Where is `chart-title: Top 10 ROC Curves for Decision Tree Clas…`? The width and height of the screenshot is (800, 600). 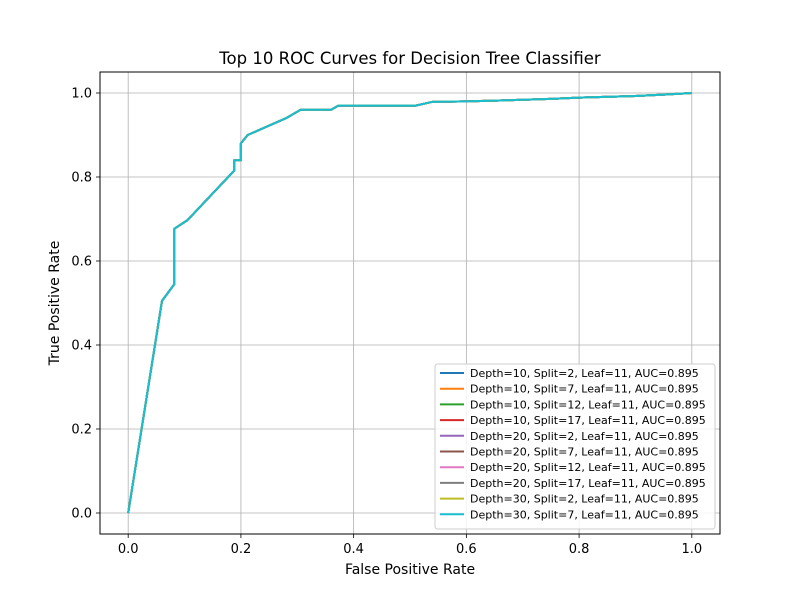
chart-title: Top 10 ROC Curves for Decision Tree Clas… is located at coordinates (409, 58).